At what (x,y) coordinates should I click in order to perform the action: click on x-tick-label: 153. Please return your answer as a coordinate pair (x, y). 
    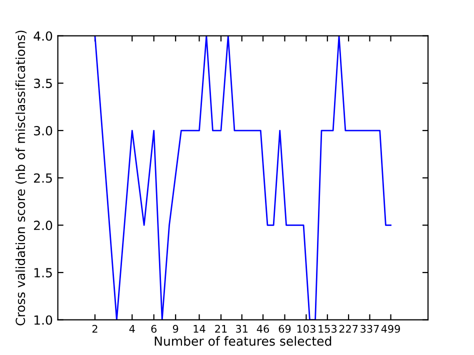
    Looking at the image, I should click on (327, 328).